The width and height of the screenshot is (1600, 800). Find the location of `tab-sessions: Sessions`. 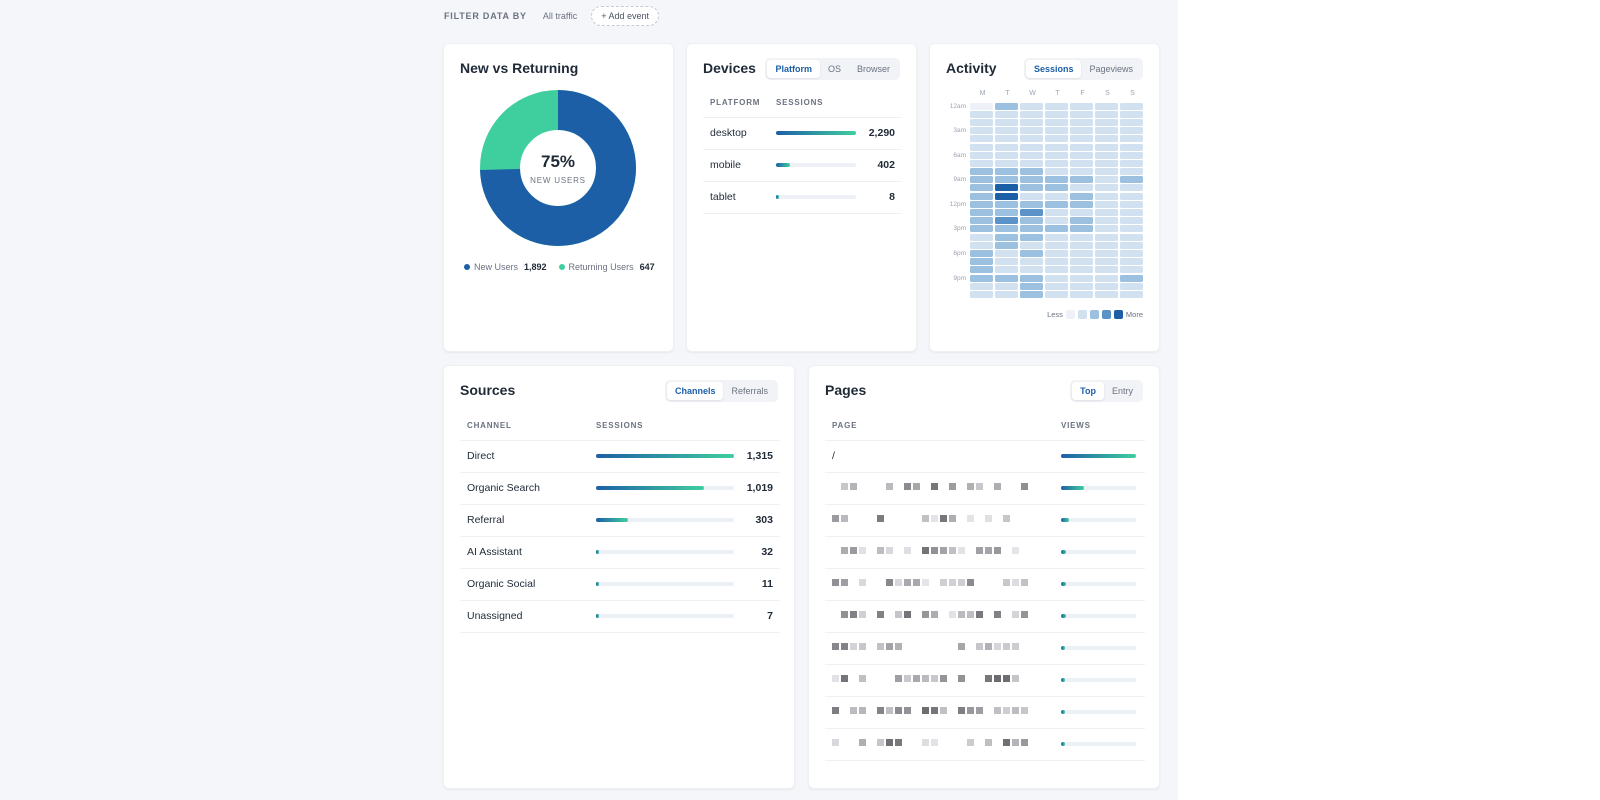

tab-sessions: Sessions is located at coordinates (1053, 69).